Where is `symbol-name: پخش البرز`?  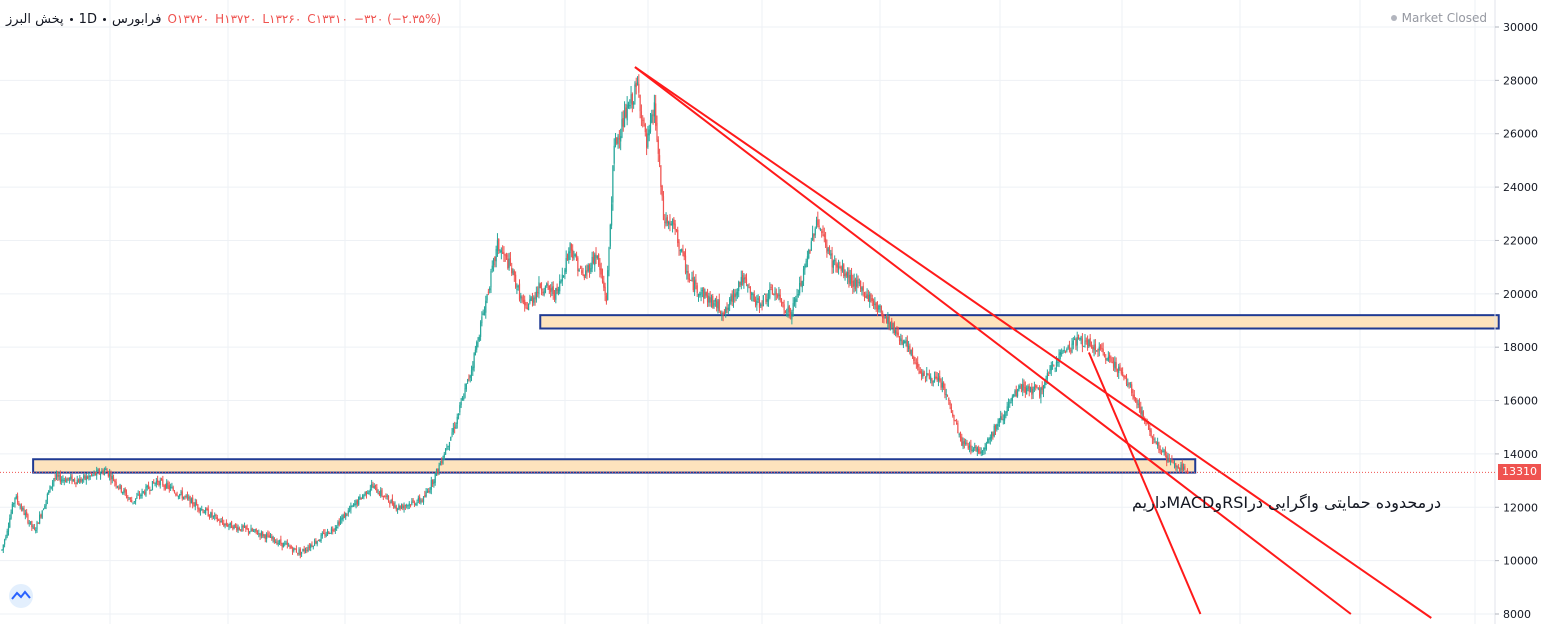
symbol-name: پخش البرز is located at coordinates (35, 19).